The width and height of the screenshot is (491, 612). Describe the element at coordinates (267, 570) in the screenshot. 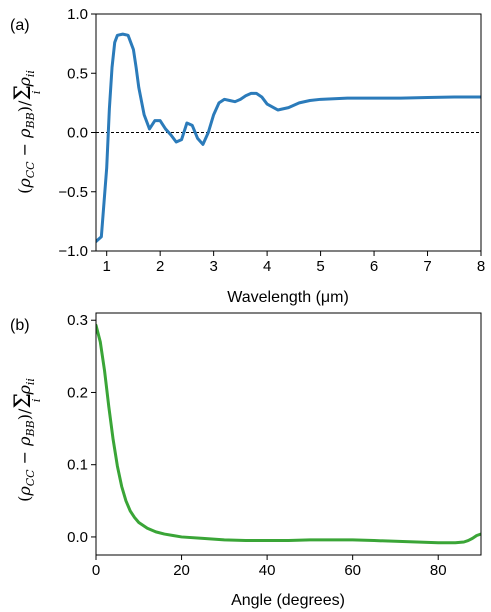

I see `panel-b-xtick-label-2: 40` at that location.